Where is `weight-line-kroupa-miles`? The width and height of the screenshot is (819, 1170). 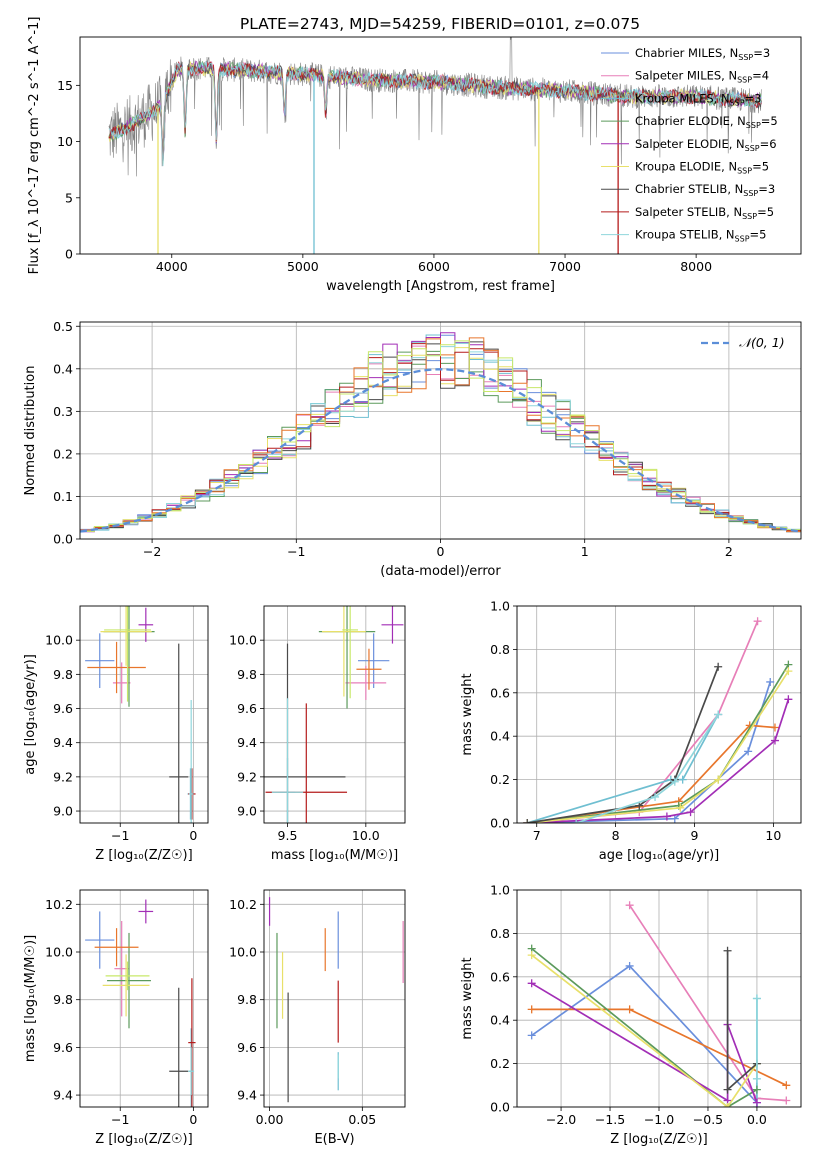 weight-line-kroupa-miles is located at coordinates (623, 768).